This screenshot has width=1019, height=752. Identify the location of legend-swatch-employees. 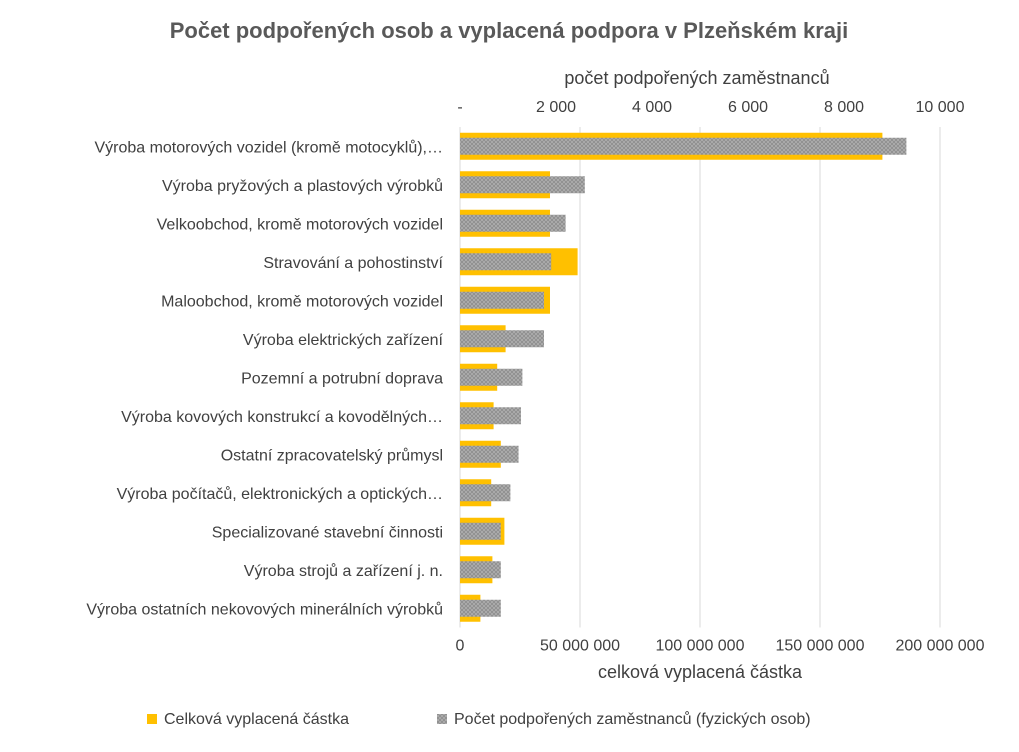
(442, 719).